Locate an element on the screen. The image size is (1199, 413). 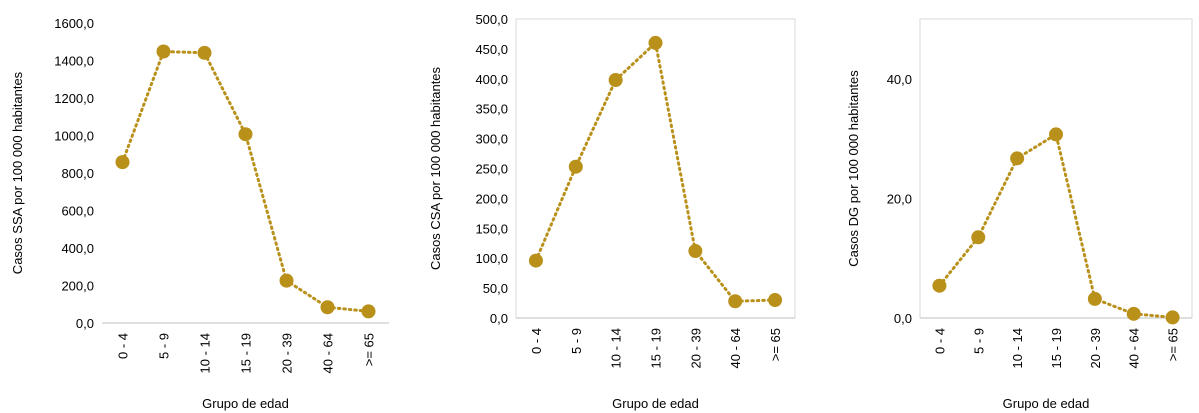
y-tick-label: 1600,0 is located at coordinates (74, 23).